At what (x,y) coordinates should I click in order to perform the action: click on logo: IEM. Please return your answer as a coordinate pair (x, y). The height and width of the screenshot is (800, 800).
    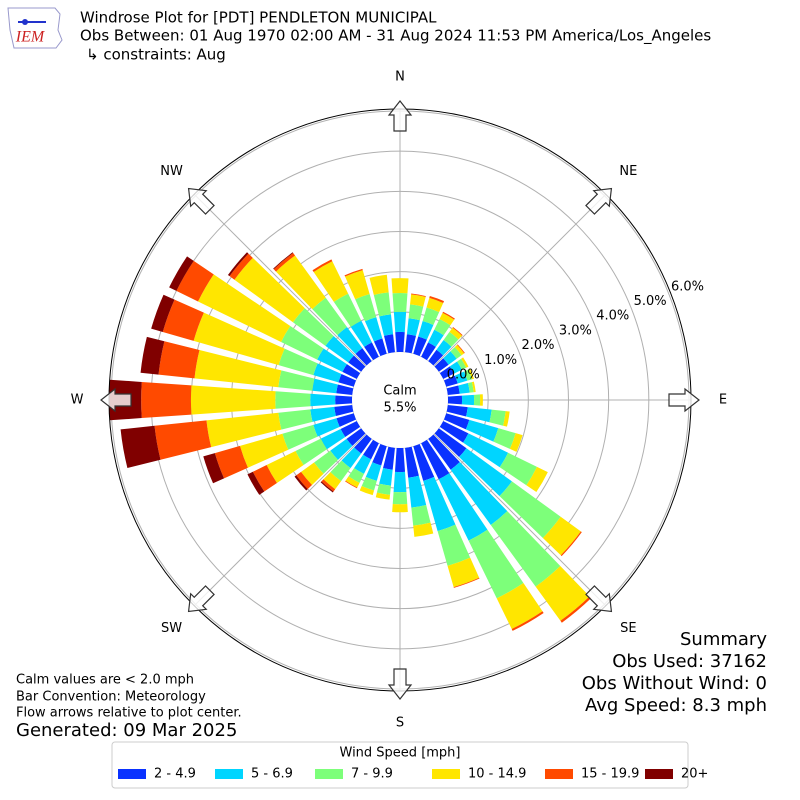
    Looking at the image, I should click on (35, 28).